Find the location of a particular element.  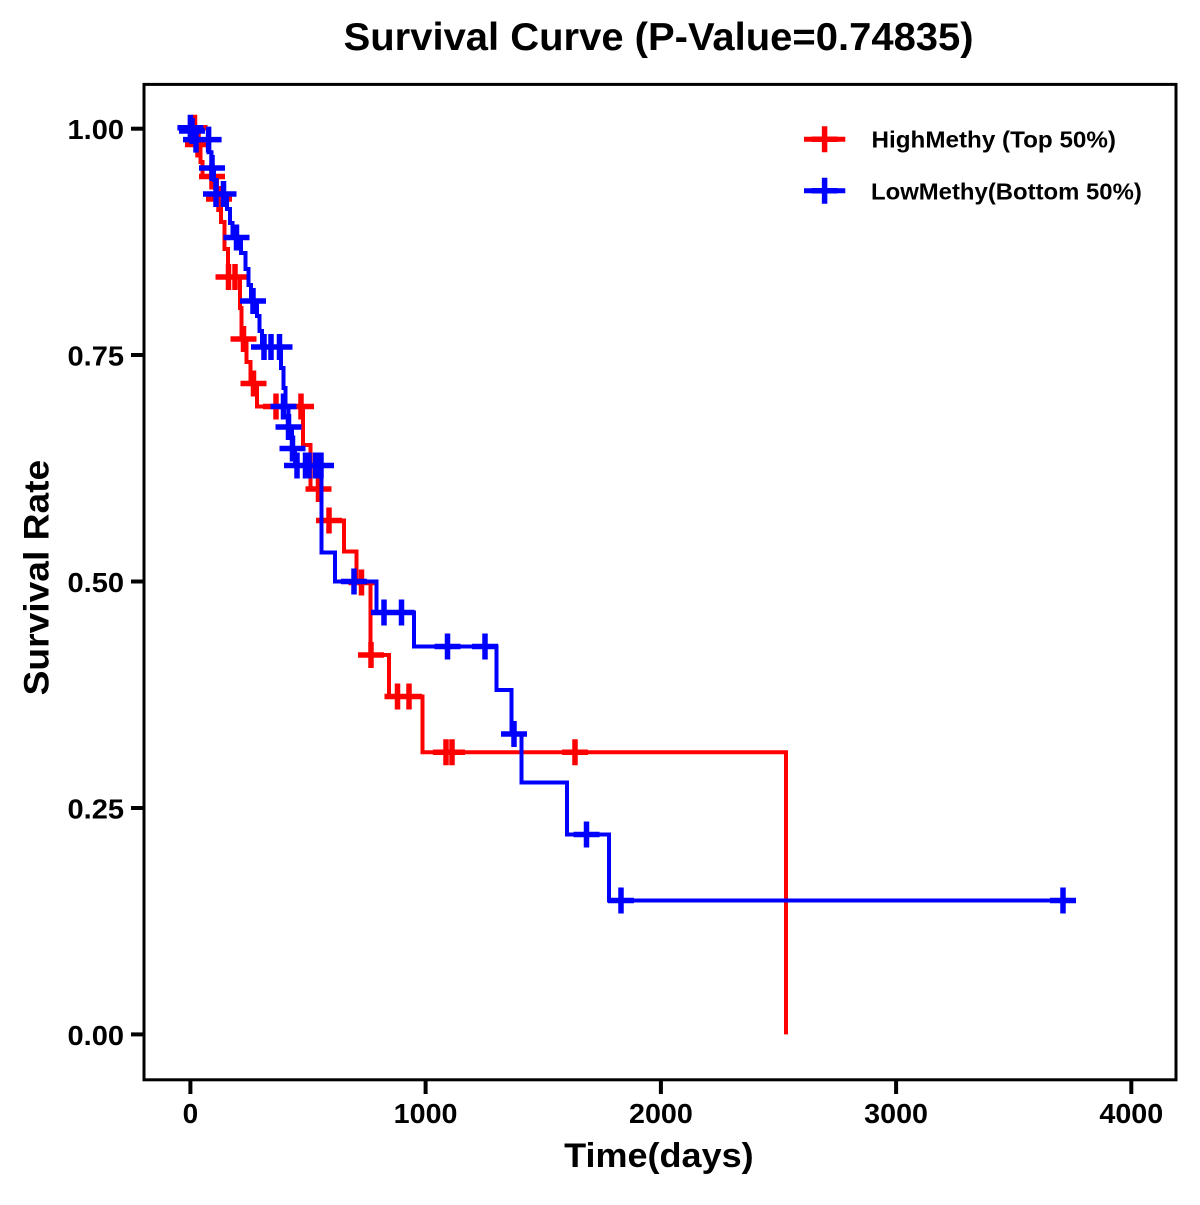

svg-text:Survival Curve (P-Value=0.7483: Survival Curve (P-Value=0.74835) is located at coordinates (659, 37).